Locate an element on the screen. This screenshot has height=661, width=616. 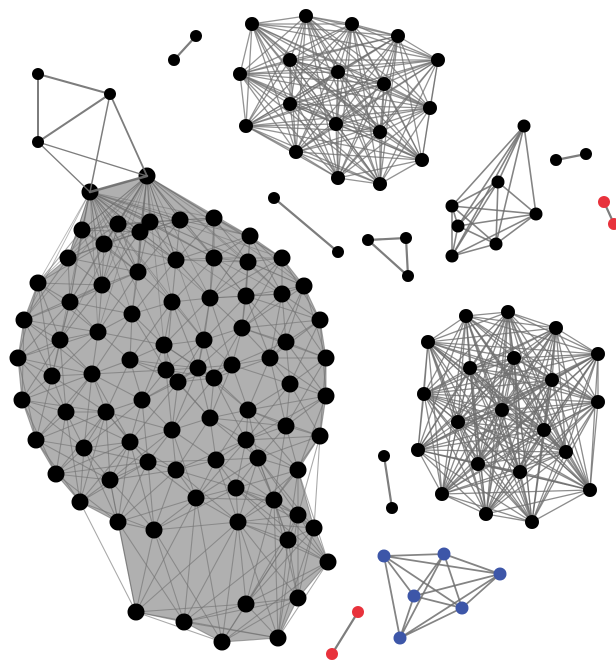
right-cluster-group is located at coordinates (508, 417).